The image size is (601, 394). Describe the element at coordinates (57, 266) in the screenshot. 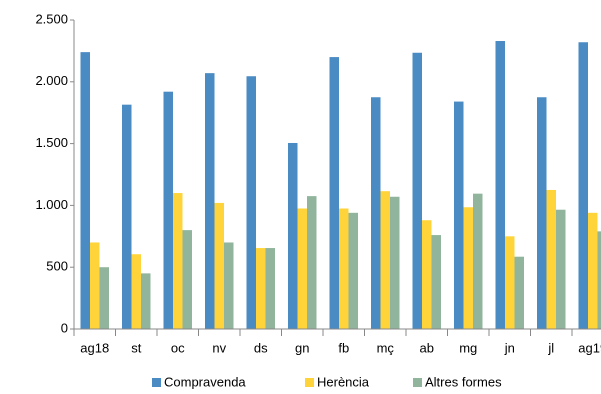

I see `y-tick-label: 500` at that location.